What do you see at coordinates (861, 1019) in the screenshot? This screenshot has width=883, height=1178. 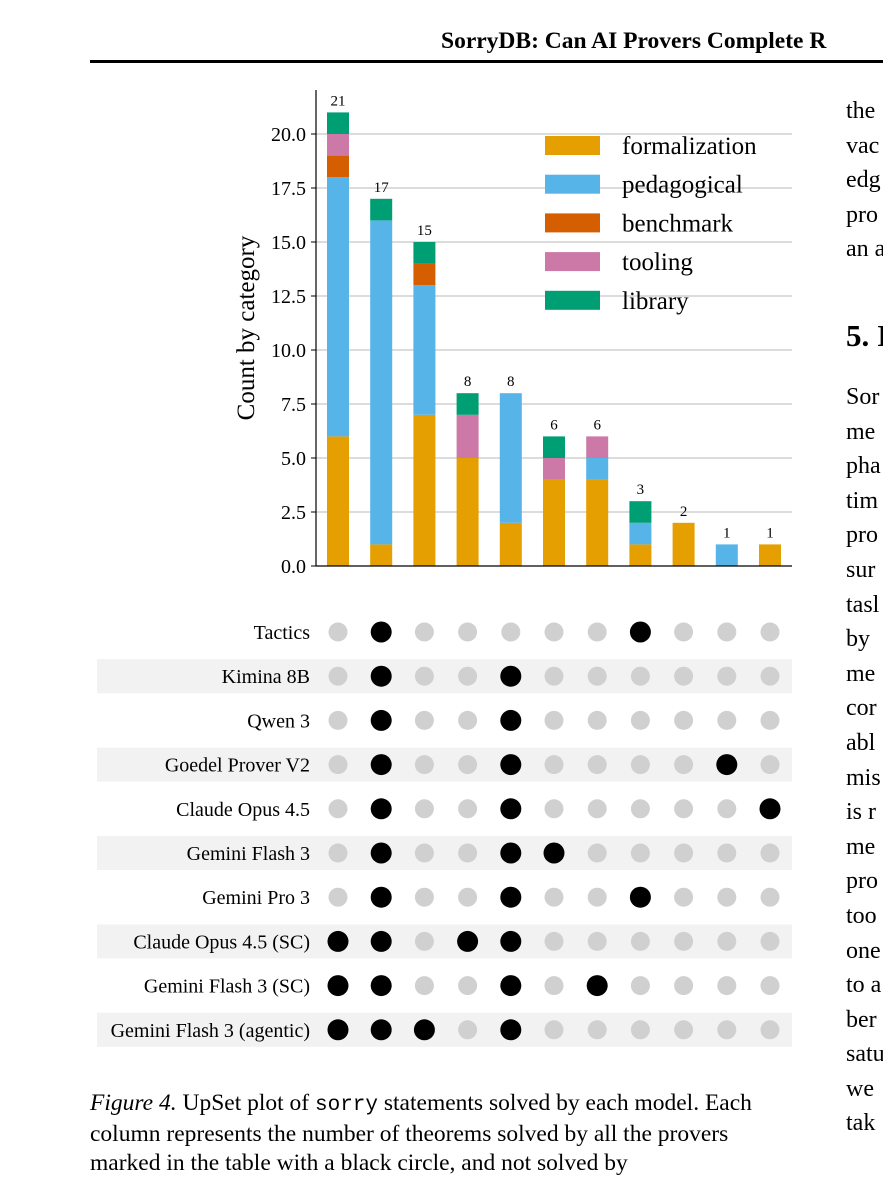 I see `right-column-line: ber` at bounding box center [861, 1019].